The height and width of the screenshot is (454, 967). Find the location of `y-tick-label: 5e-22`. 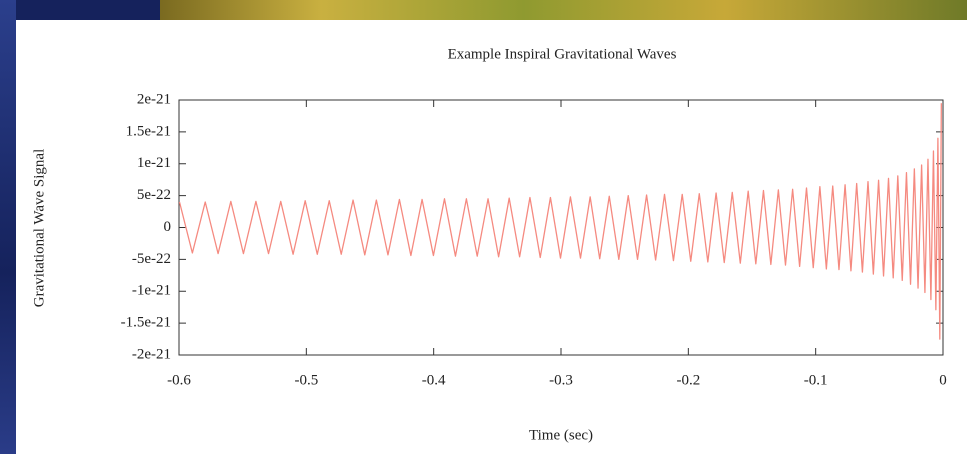

y-tick-label: 5e-22 is located at coordinates (154, 195).